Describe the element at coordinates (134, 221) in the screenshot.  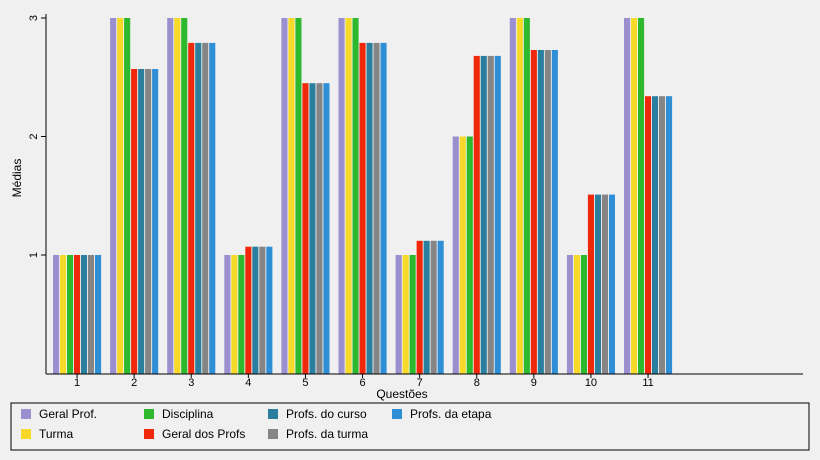
I see `bar-q2-s4` at that location.